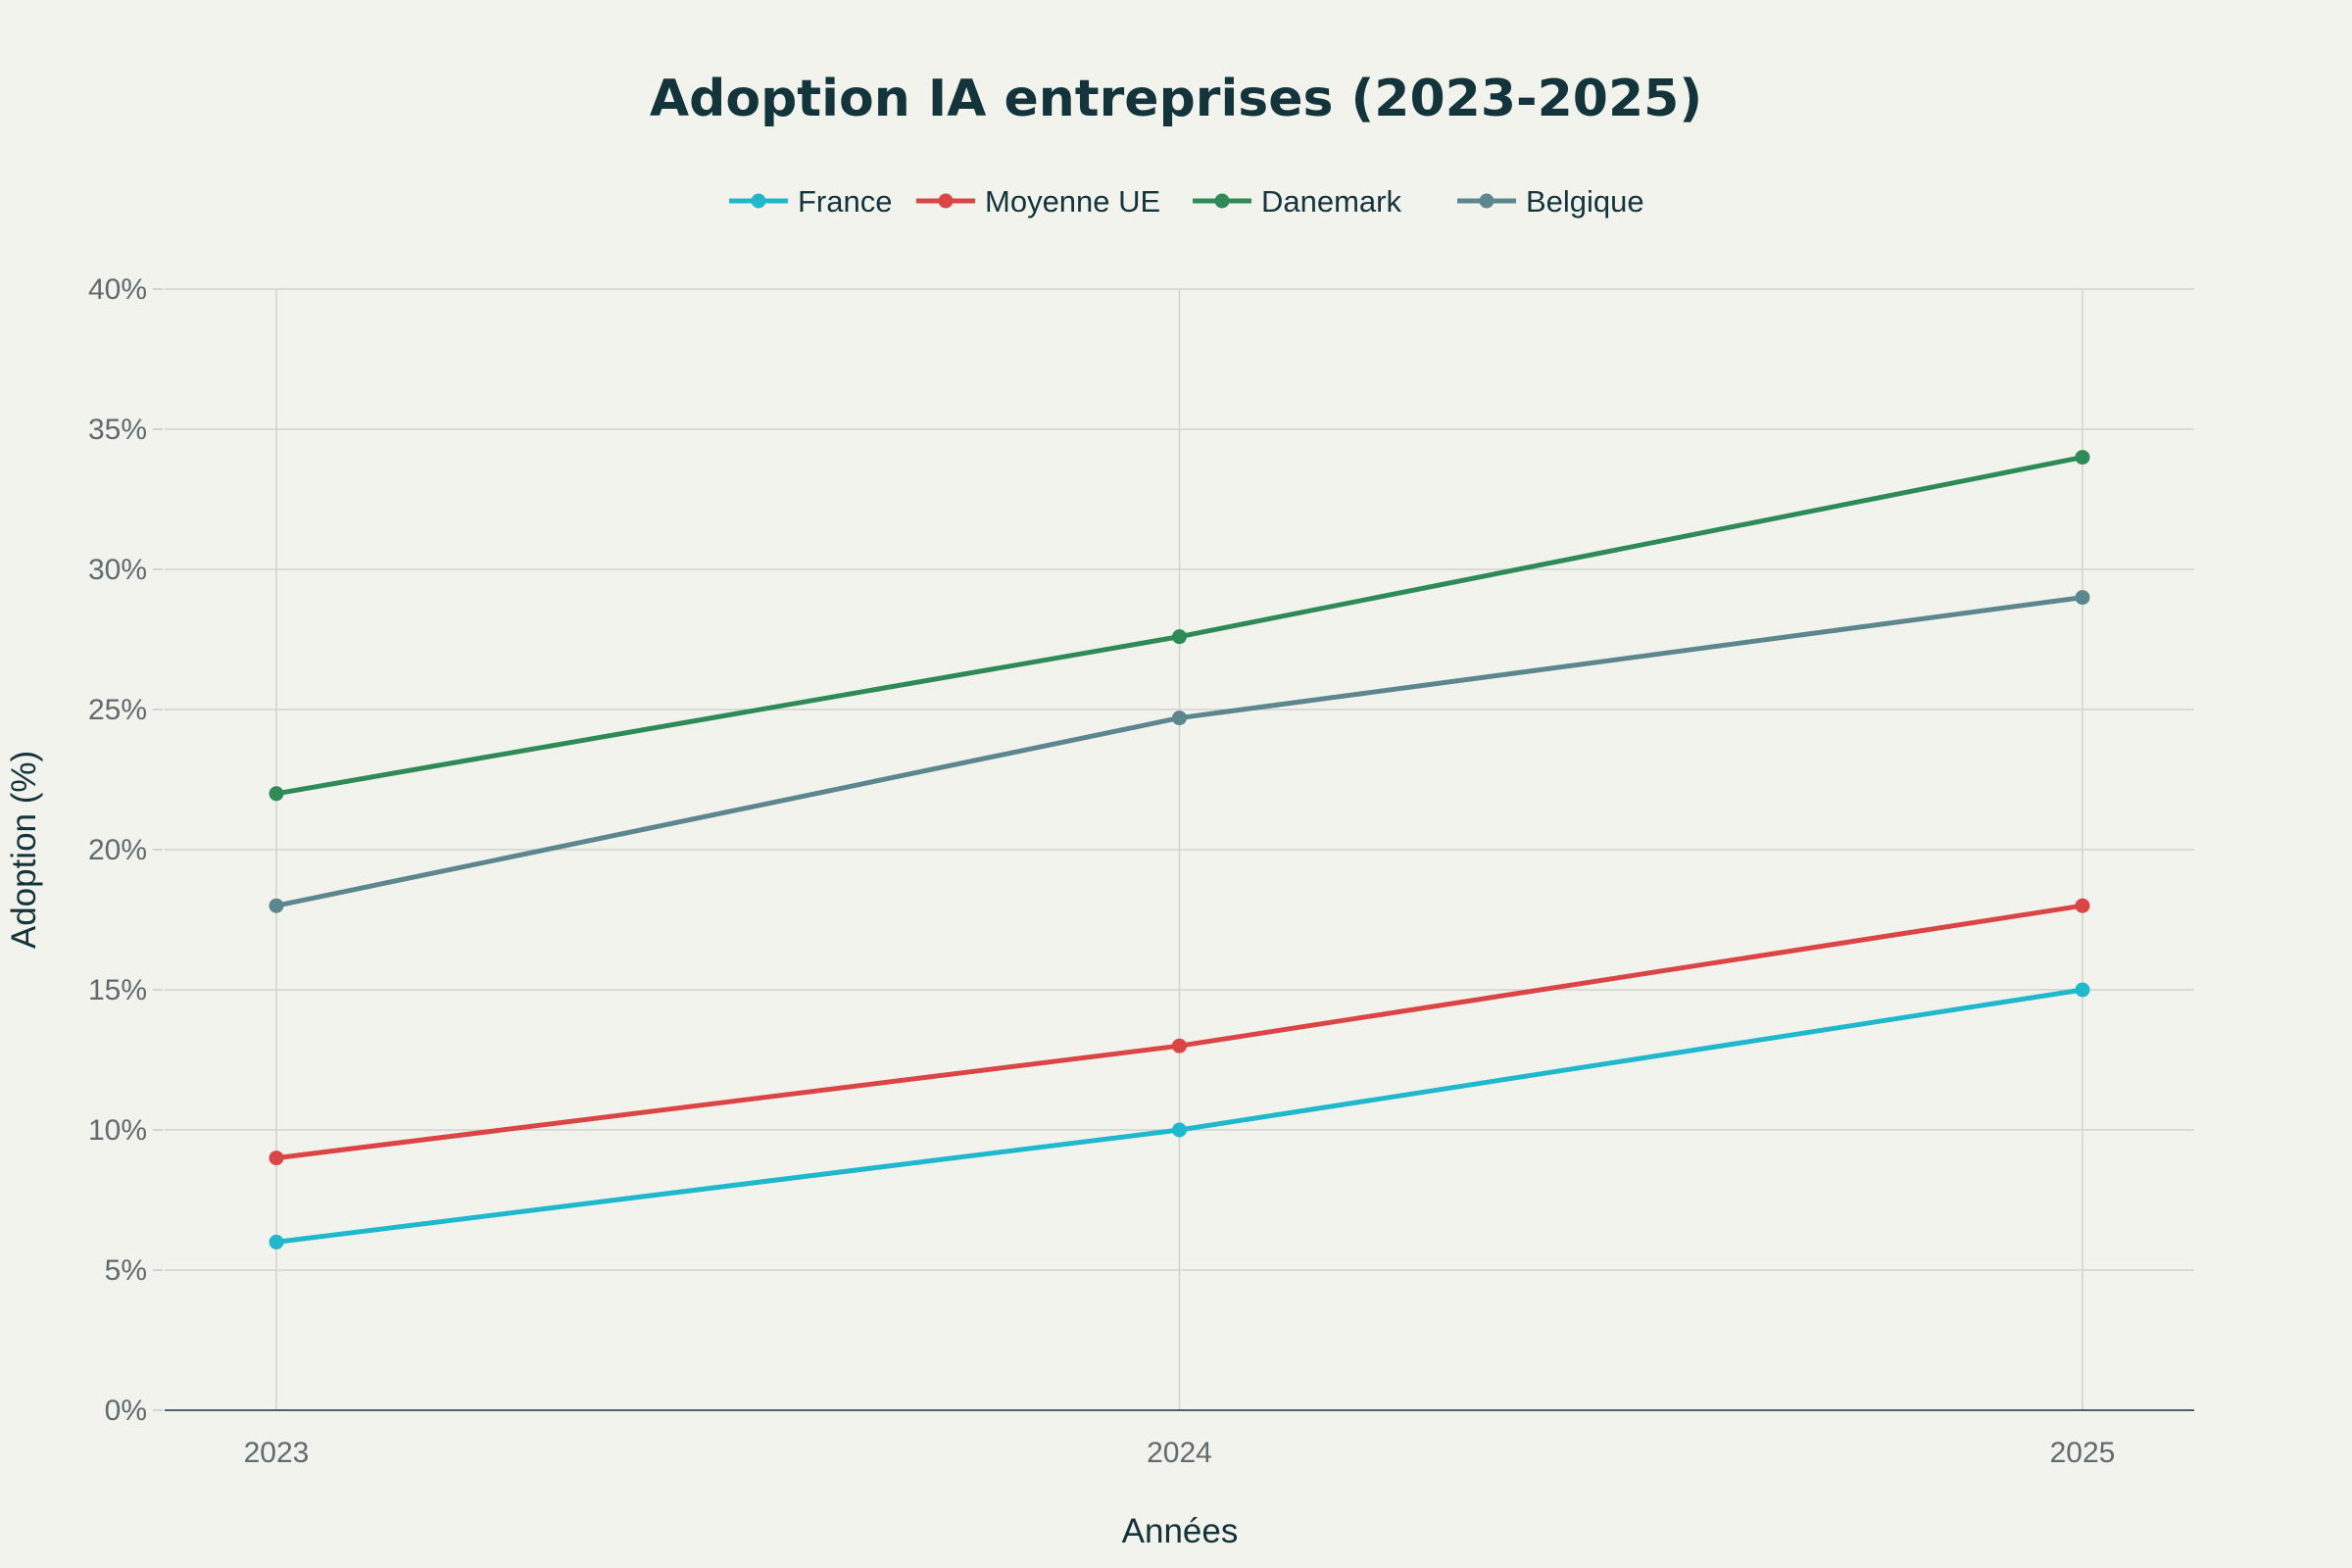  I want to click on x-axis-ticks: 2023 2024 2025, so click(1180, 1453).